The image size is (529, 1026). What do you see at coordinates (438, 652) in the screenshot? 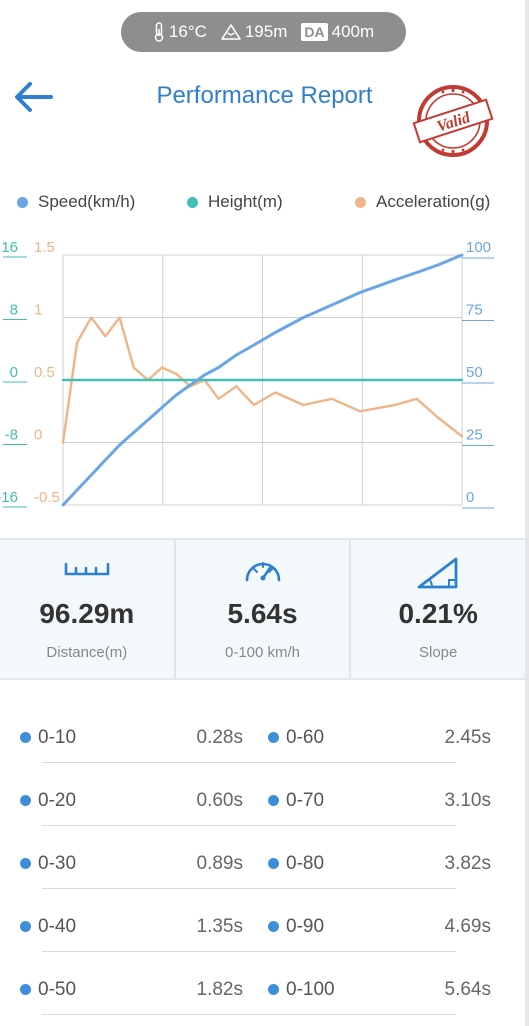
I see `stat-slope-label: Slope` at bounding box center [438, 652].